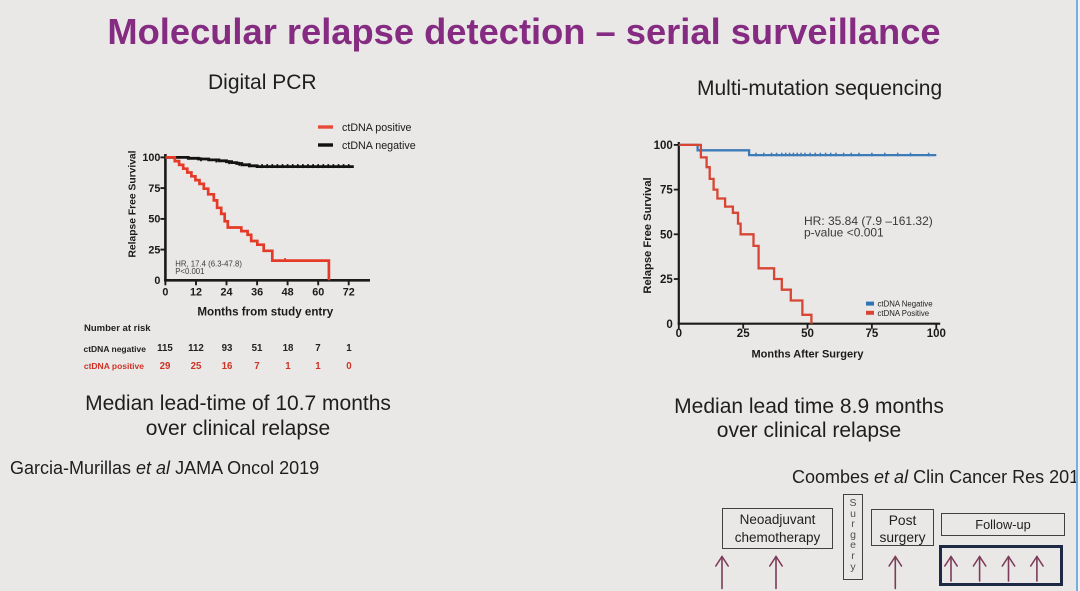 The width and height of the screenshot is (1080, 591). What do you see at coordinates (196, 293) in the screenshot?
I see `svg-text: 12` at bounding box center [196, 293].